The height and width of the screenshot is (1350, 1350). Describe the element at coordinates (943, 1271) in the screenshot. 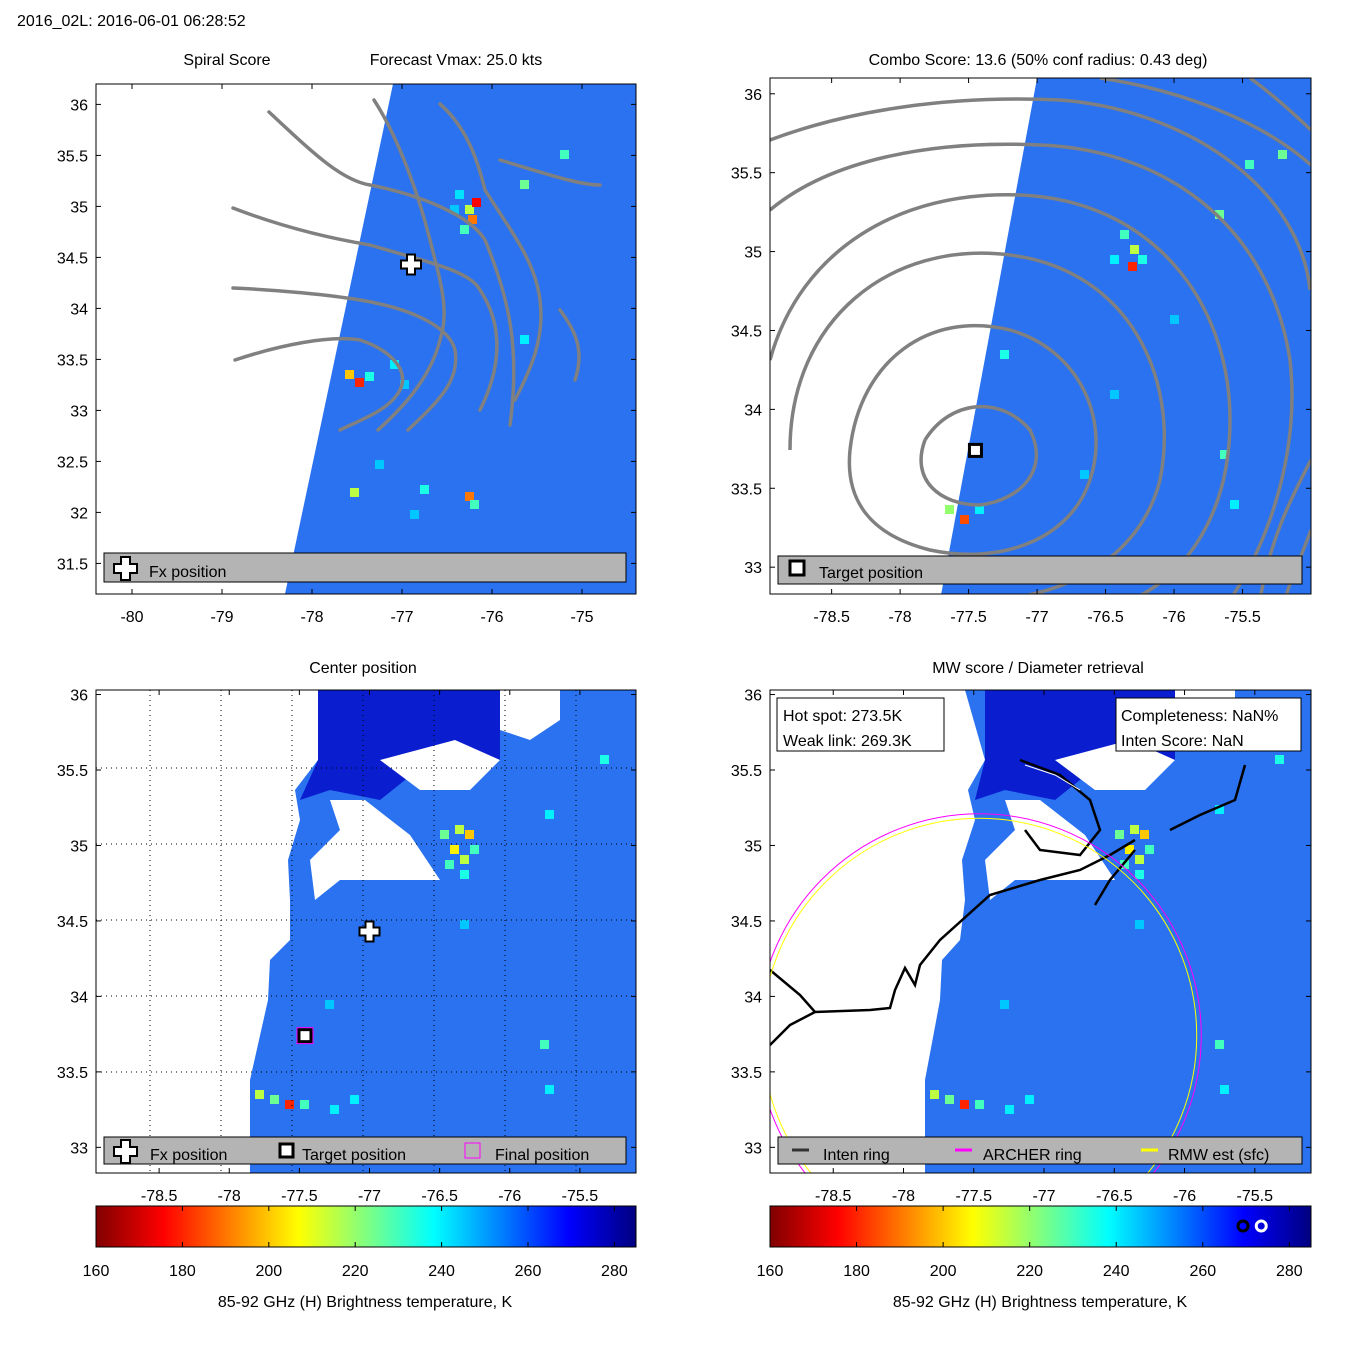

I see `colorbar-tick-label: 200` at that location.